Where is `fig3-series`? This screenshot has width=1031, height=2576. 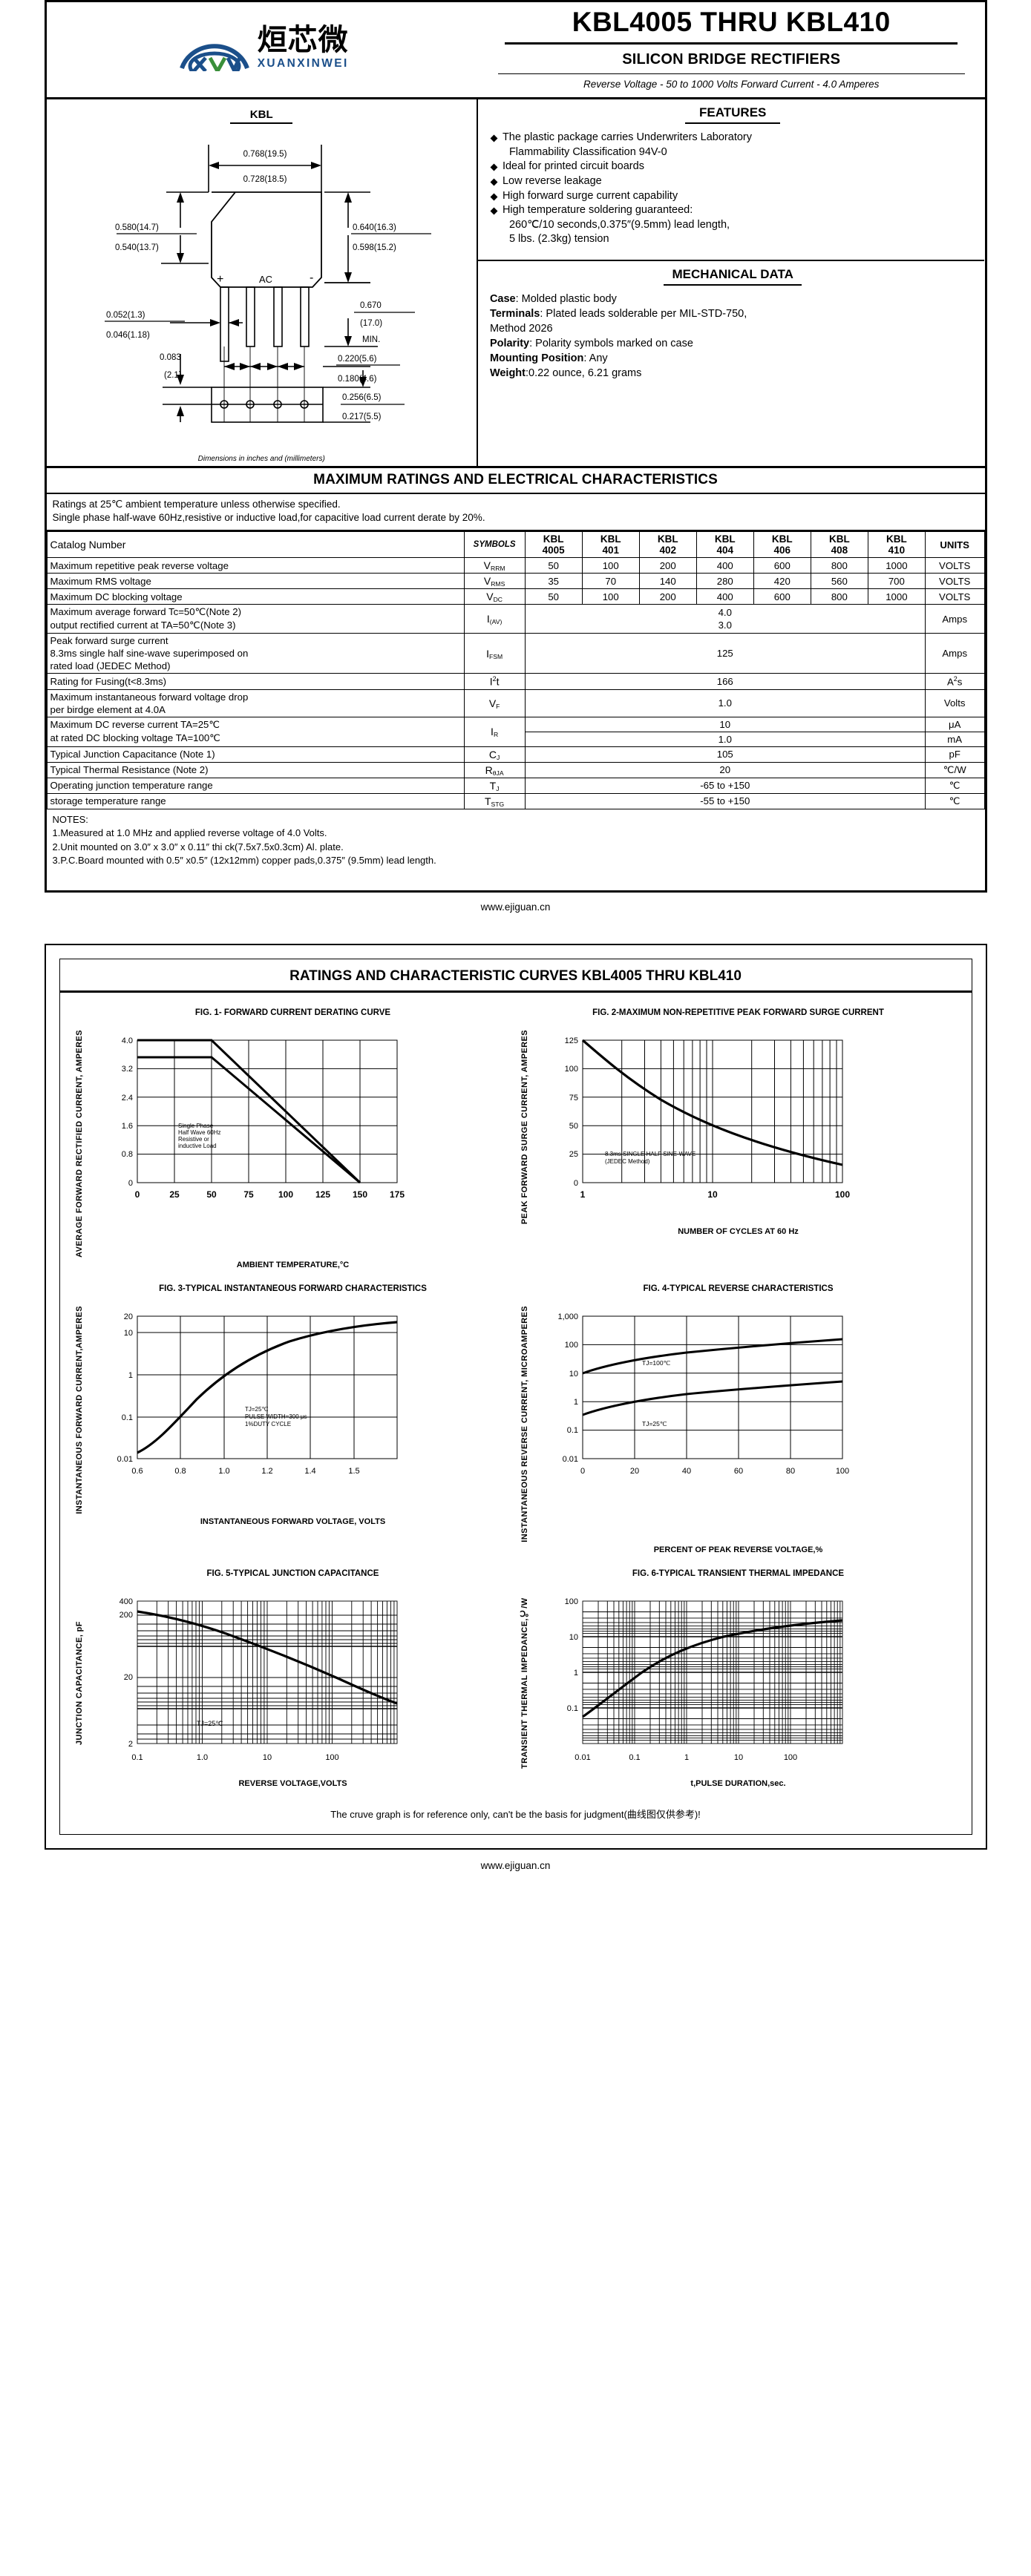
fig3-series is located at coordinates (267, 1387).